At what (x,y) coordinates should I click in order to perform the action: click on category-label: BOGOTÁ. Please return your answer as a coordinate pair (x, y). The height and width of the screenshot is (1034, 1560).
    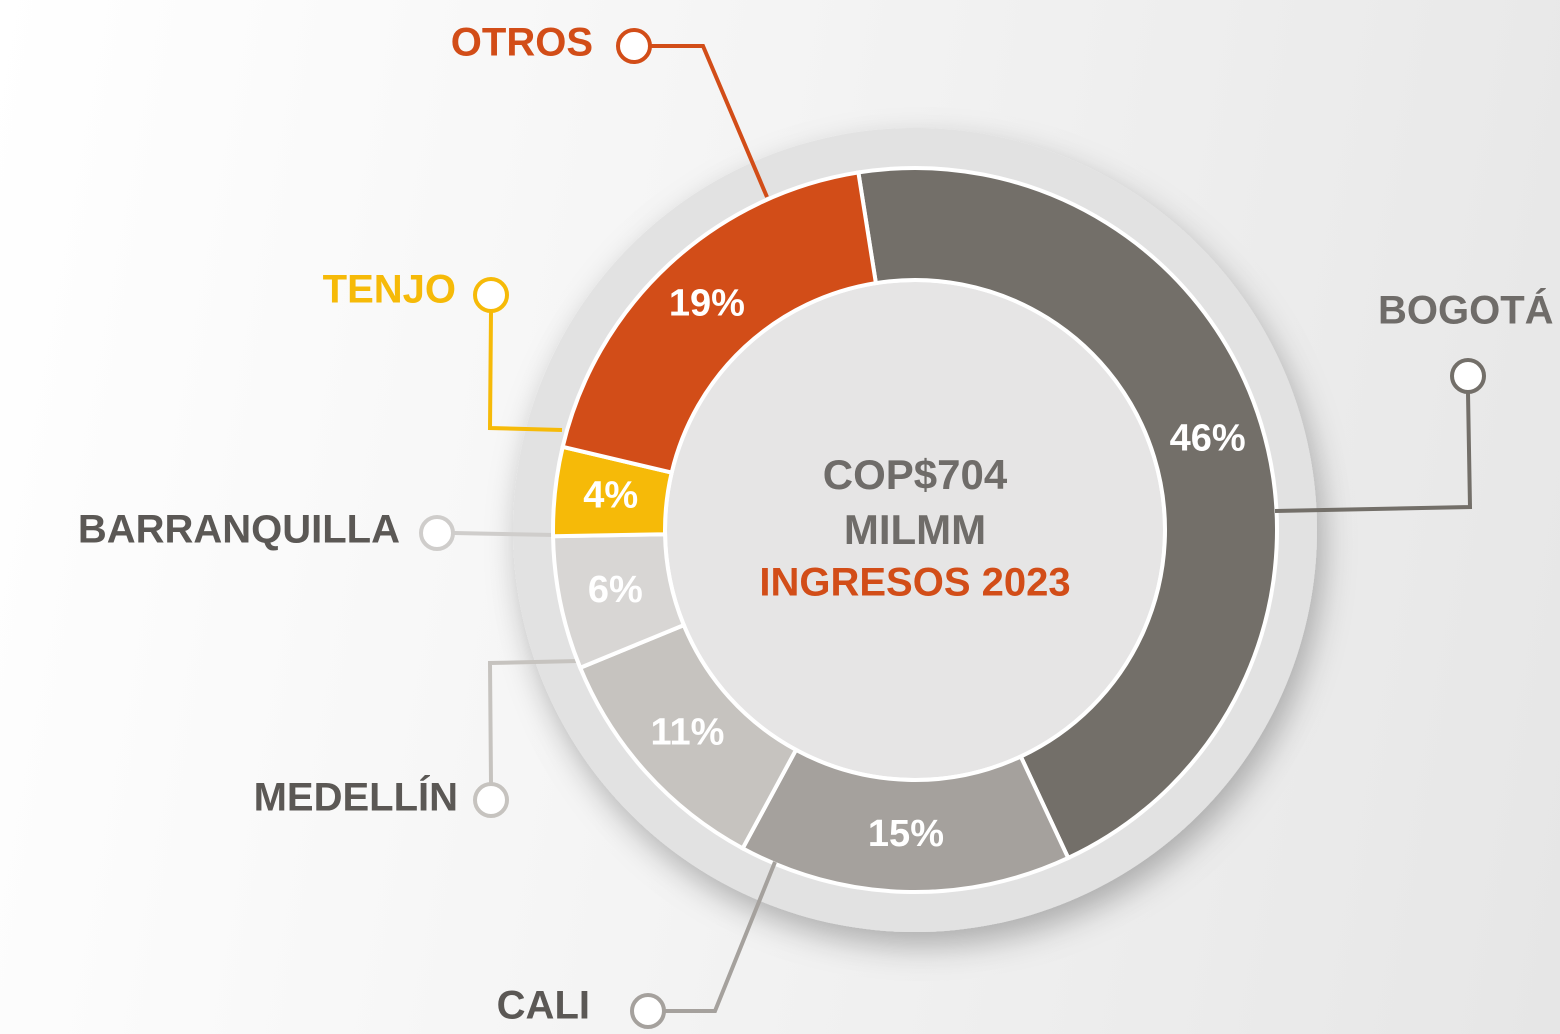
    Looking at the image, I should click on (1466, 310).